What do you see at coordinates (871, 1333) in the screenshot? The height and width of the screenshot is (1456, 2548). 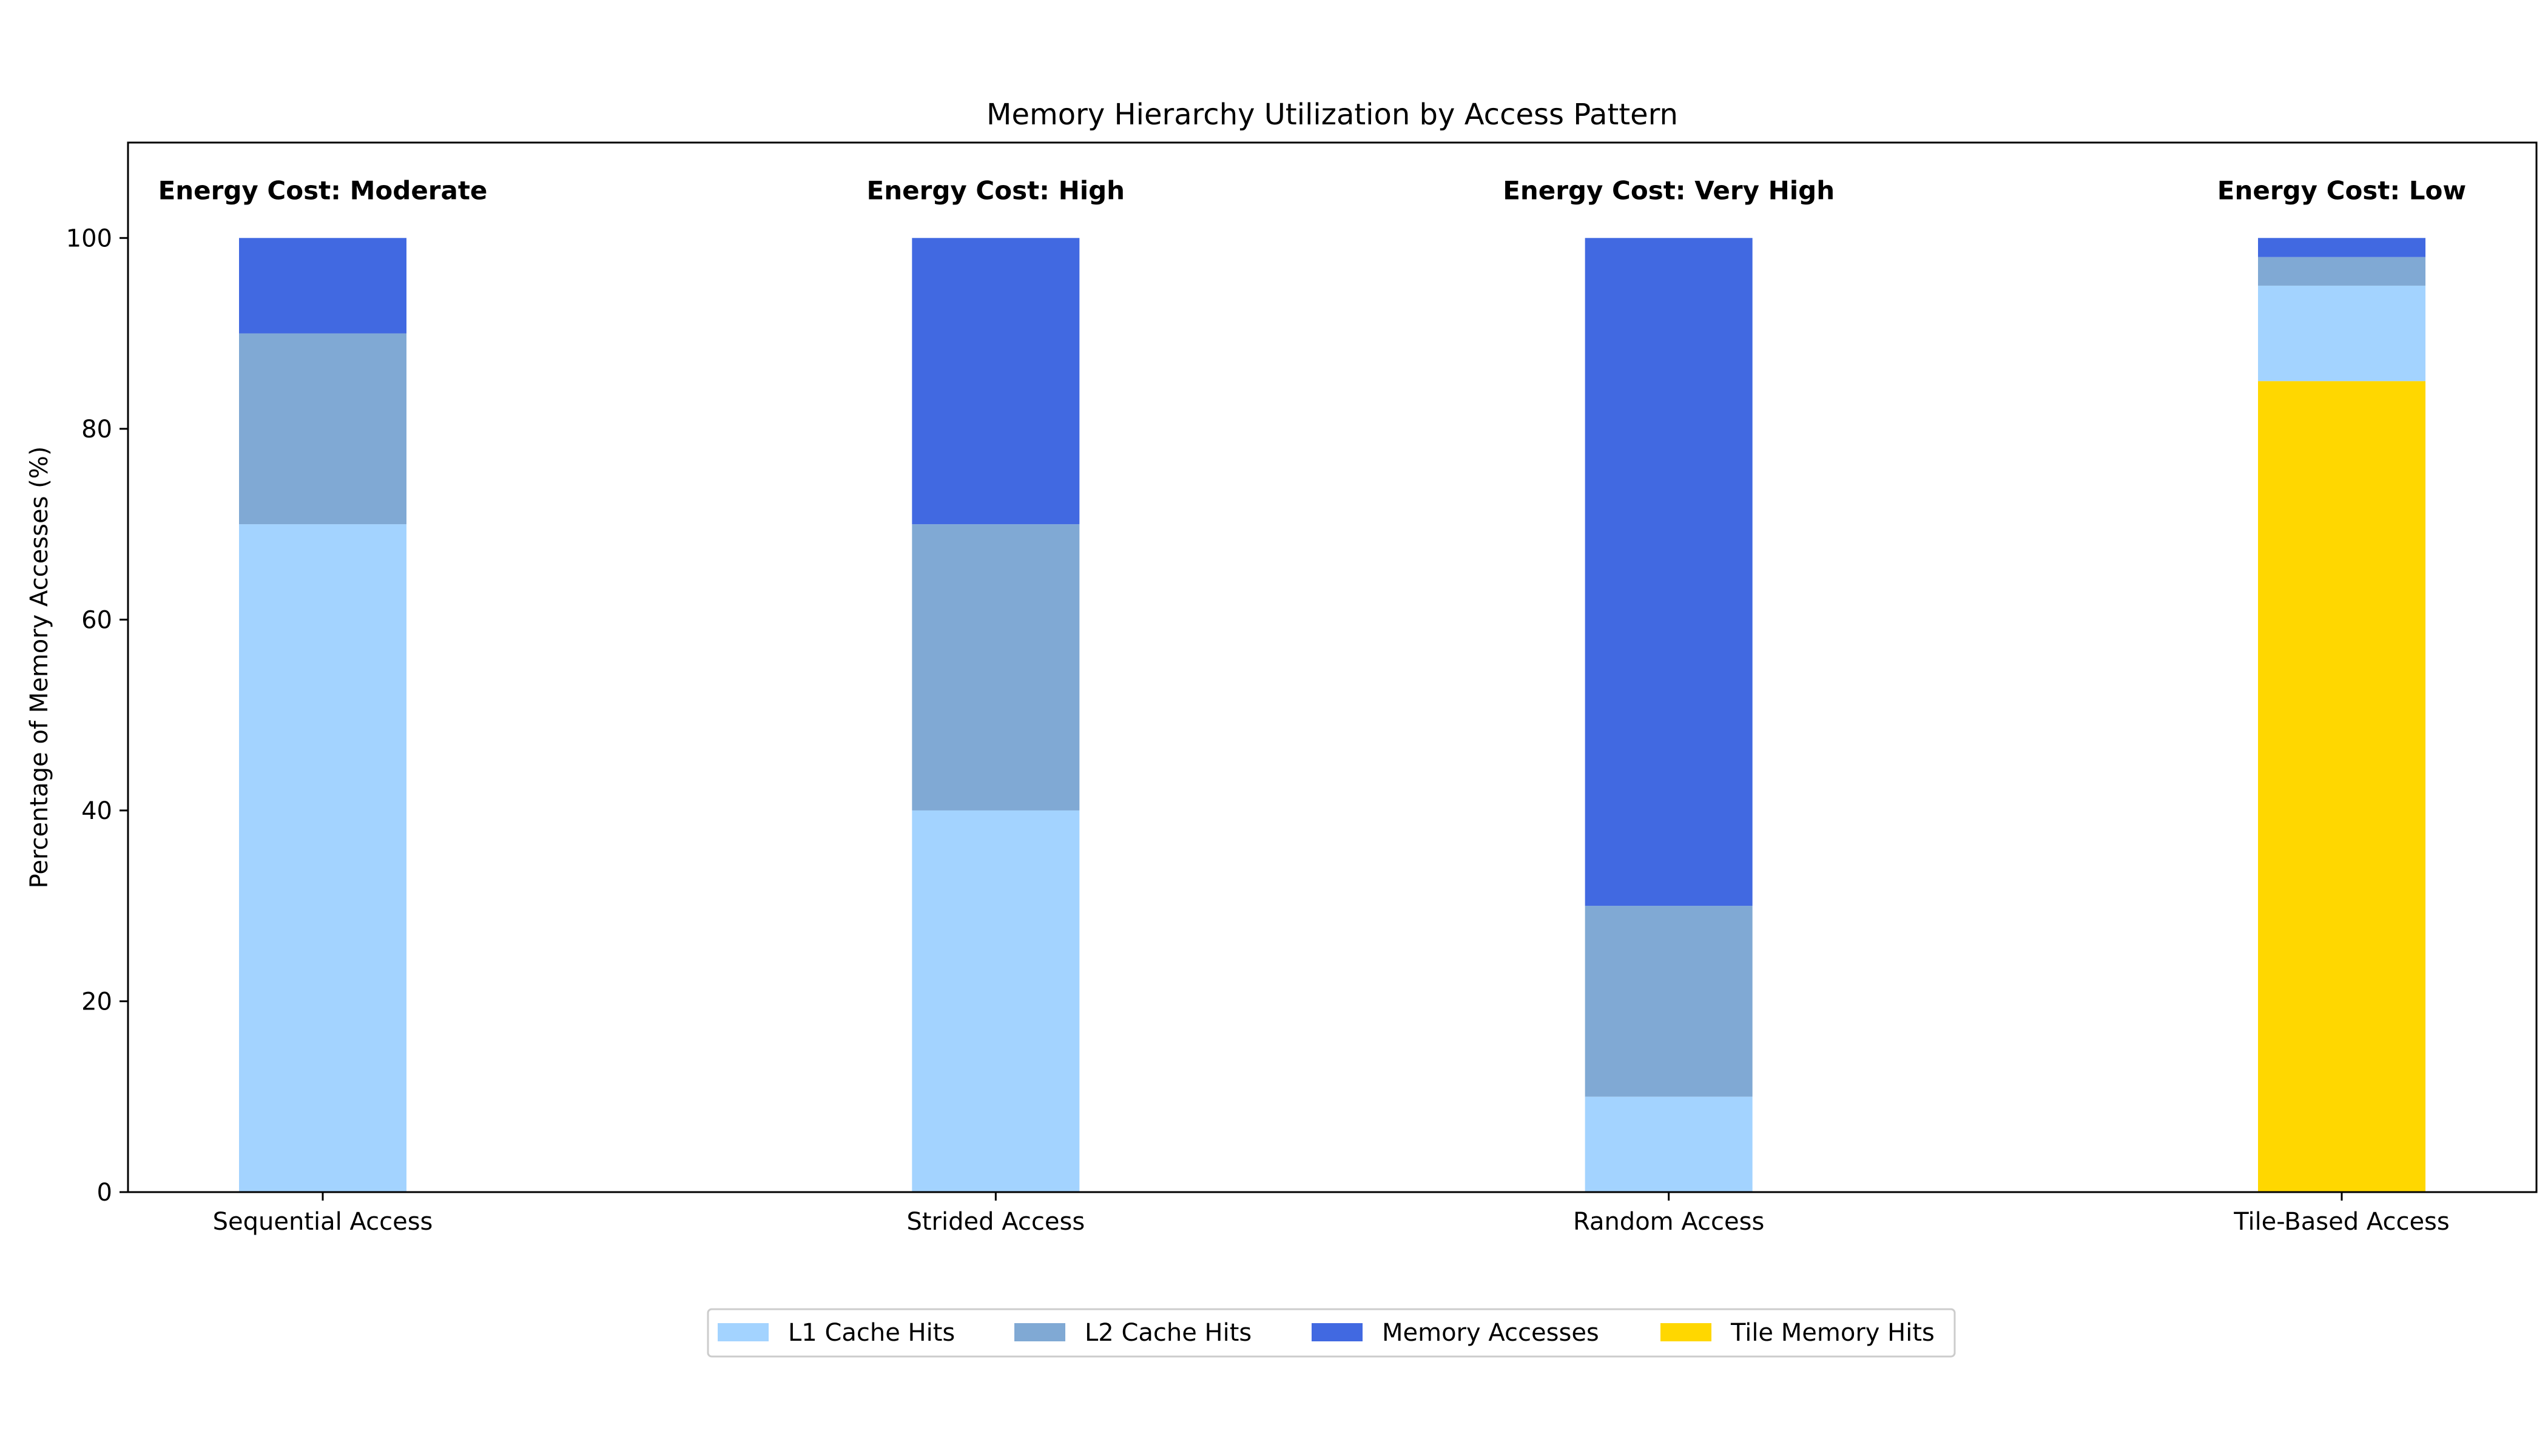 I see `legend-label-0: L1 Cache Hits` at bounding box center [871, 1333].